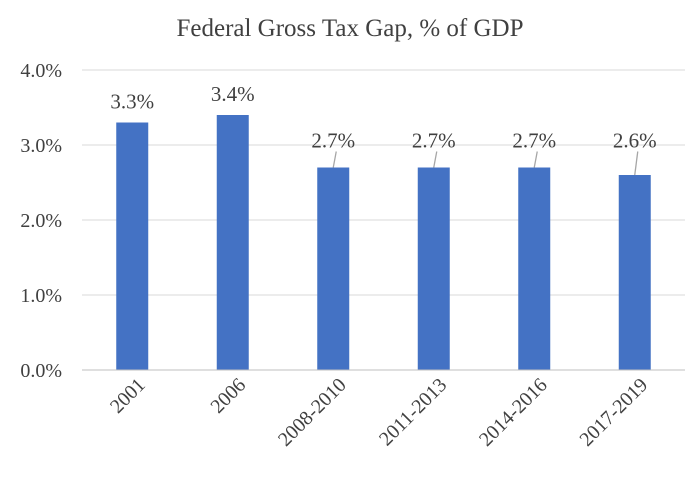 The height and width of the screenshot is (492, 700). I want to click on data-labels: 3.3% 3.4% 2.7% 2.7% 2.7% 2.6%, so click(383, 129).